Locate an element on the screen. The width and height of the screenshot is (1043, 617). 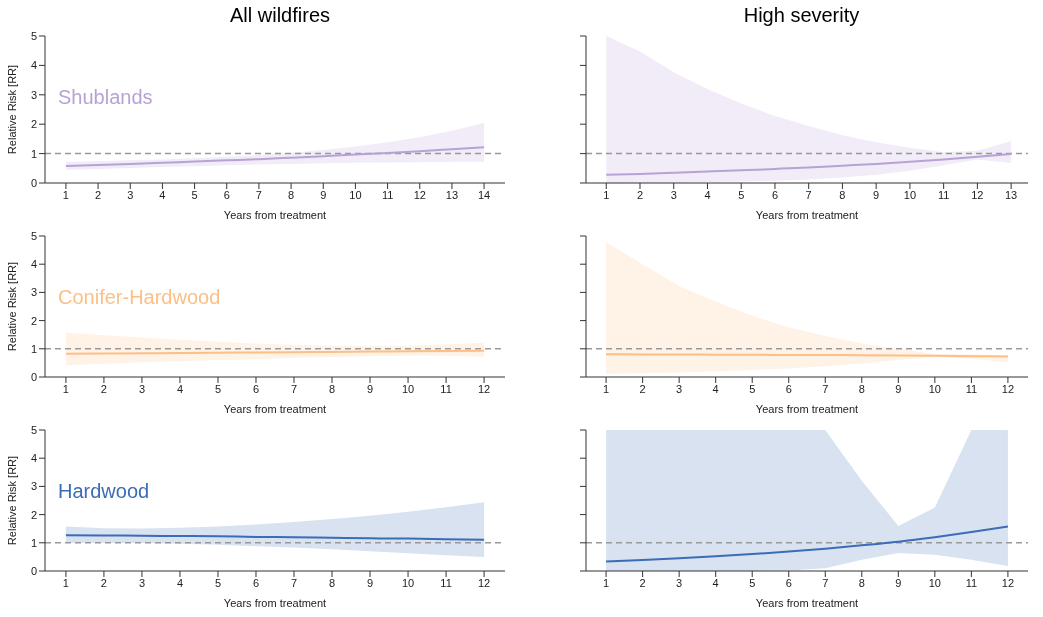
series-label: Hardwood is located at coordinates (104, 491).